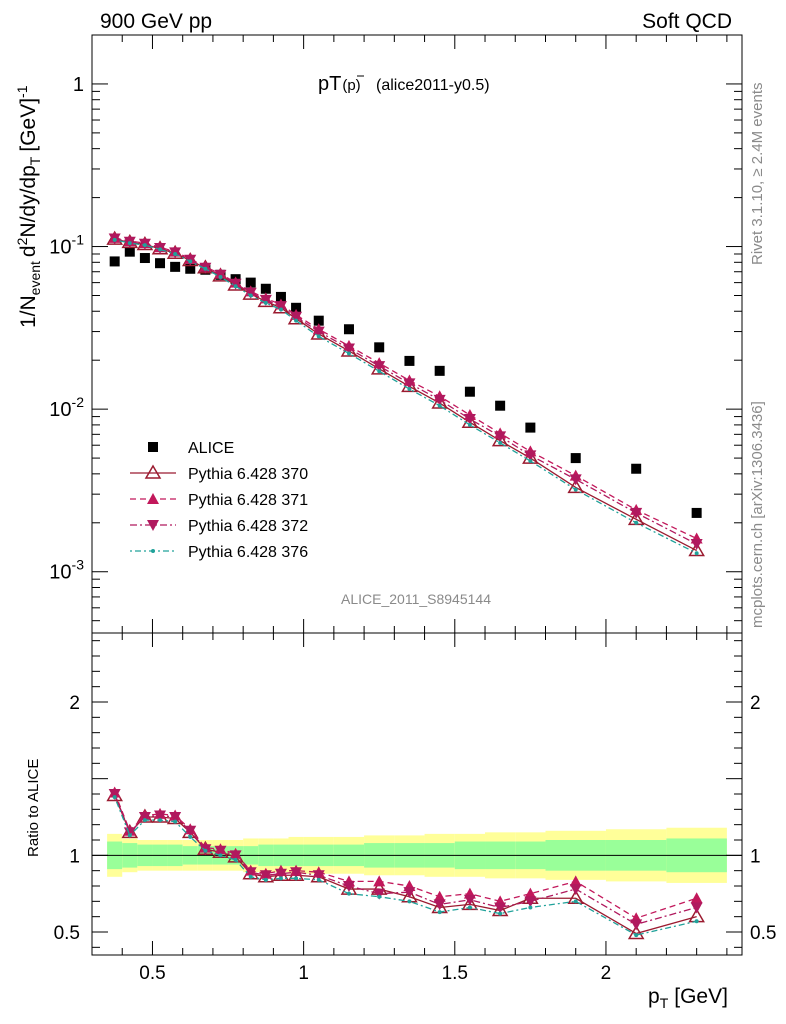  Describe the element at coordinates (757, 514) in the screenshot. I see `mcplots-label: mcplots.cern.ch [arXiv:1306.3436]` at that location.